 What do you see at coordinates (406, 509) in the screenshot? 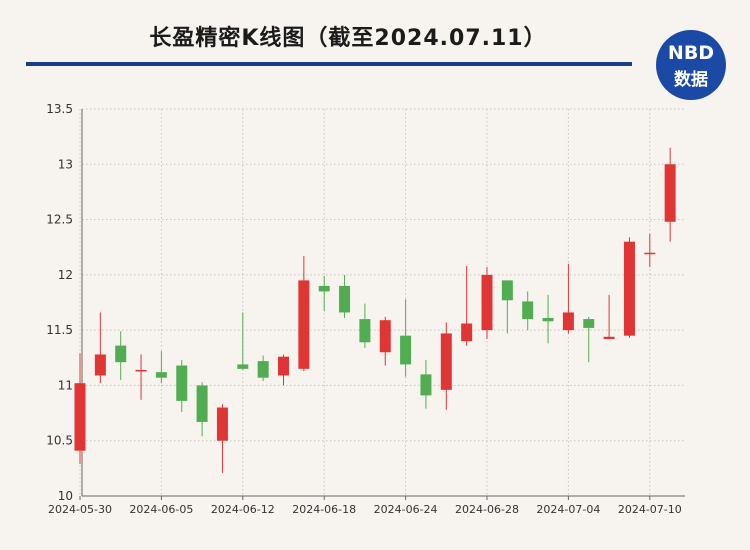
I see `x-tick-label: 2024-06-24` at bounding box center [406, 509].